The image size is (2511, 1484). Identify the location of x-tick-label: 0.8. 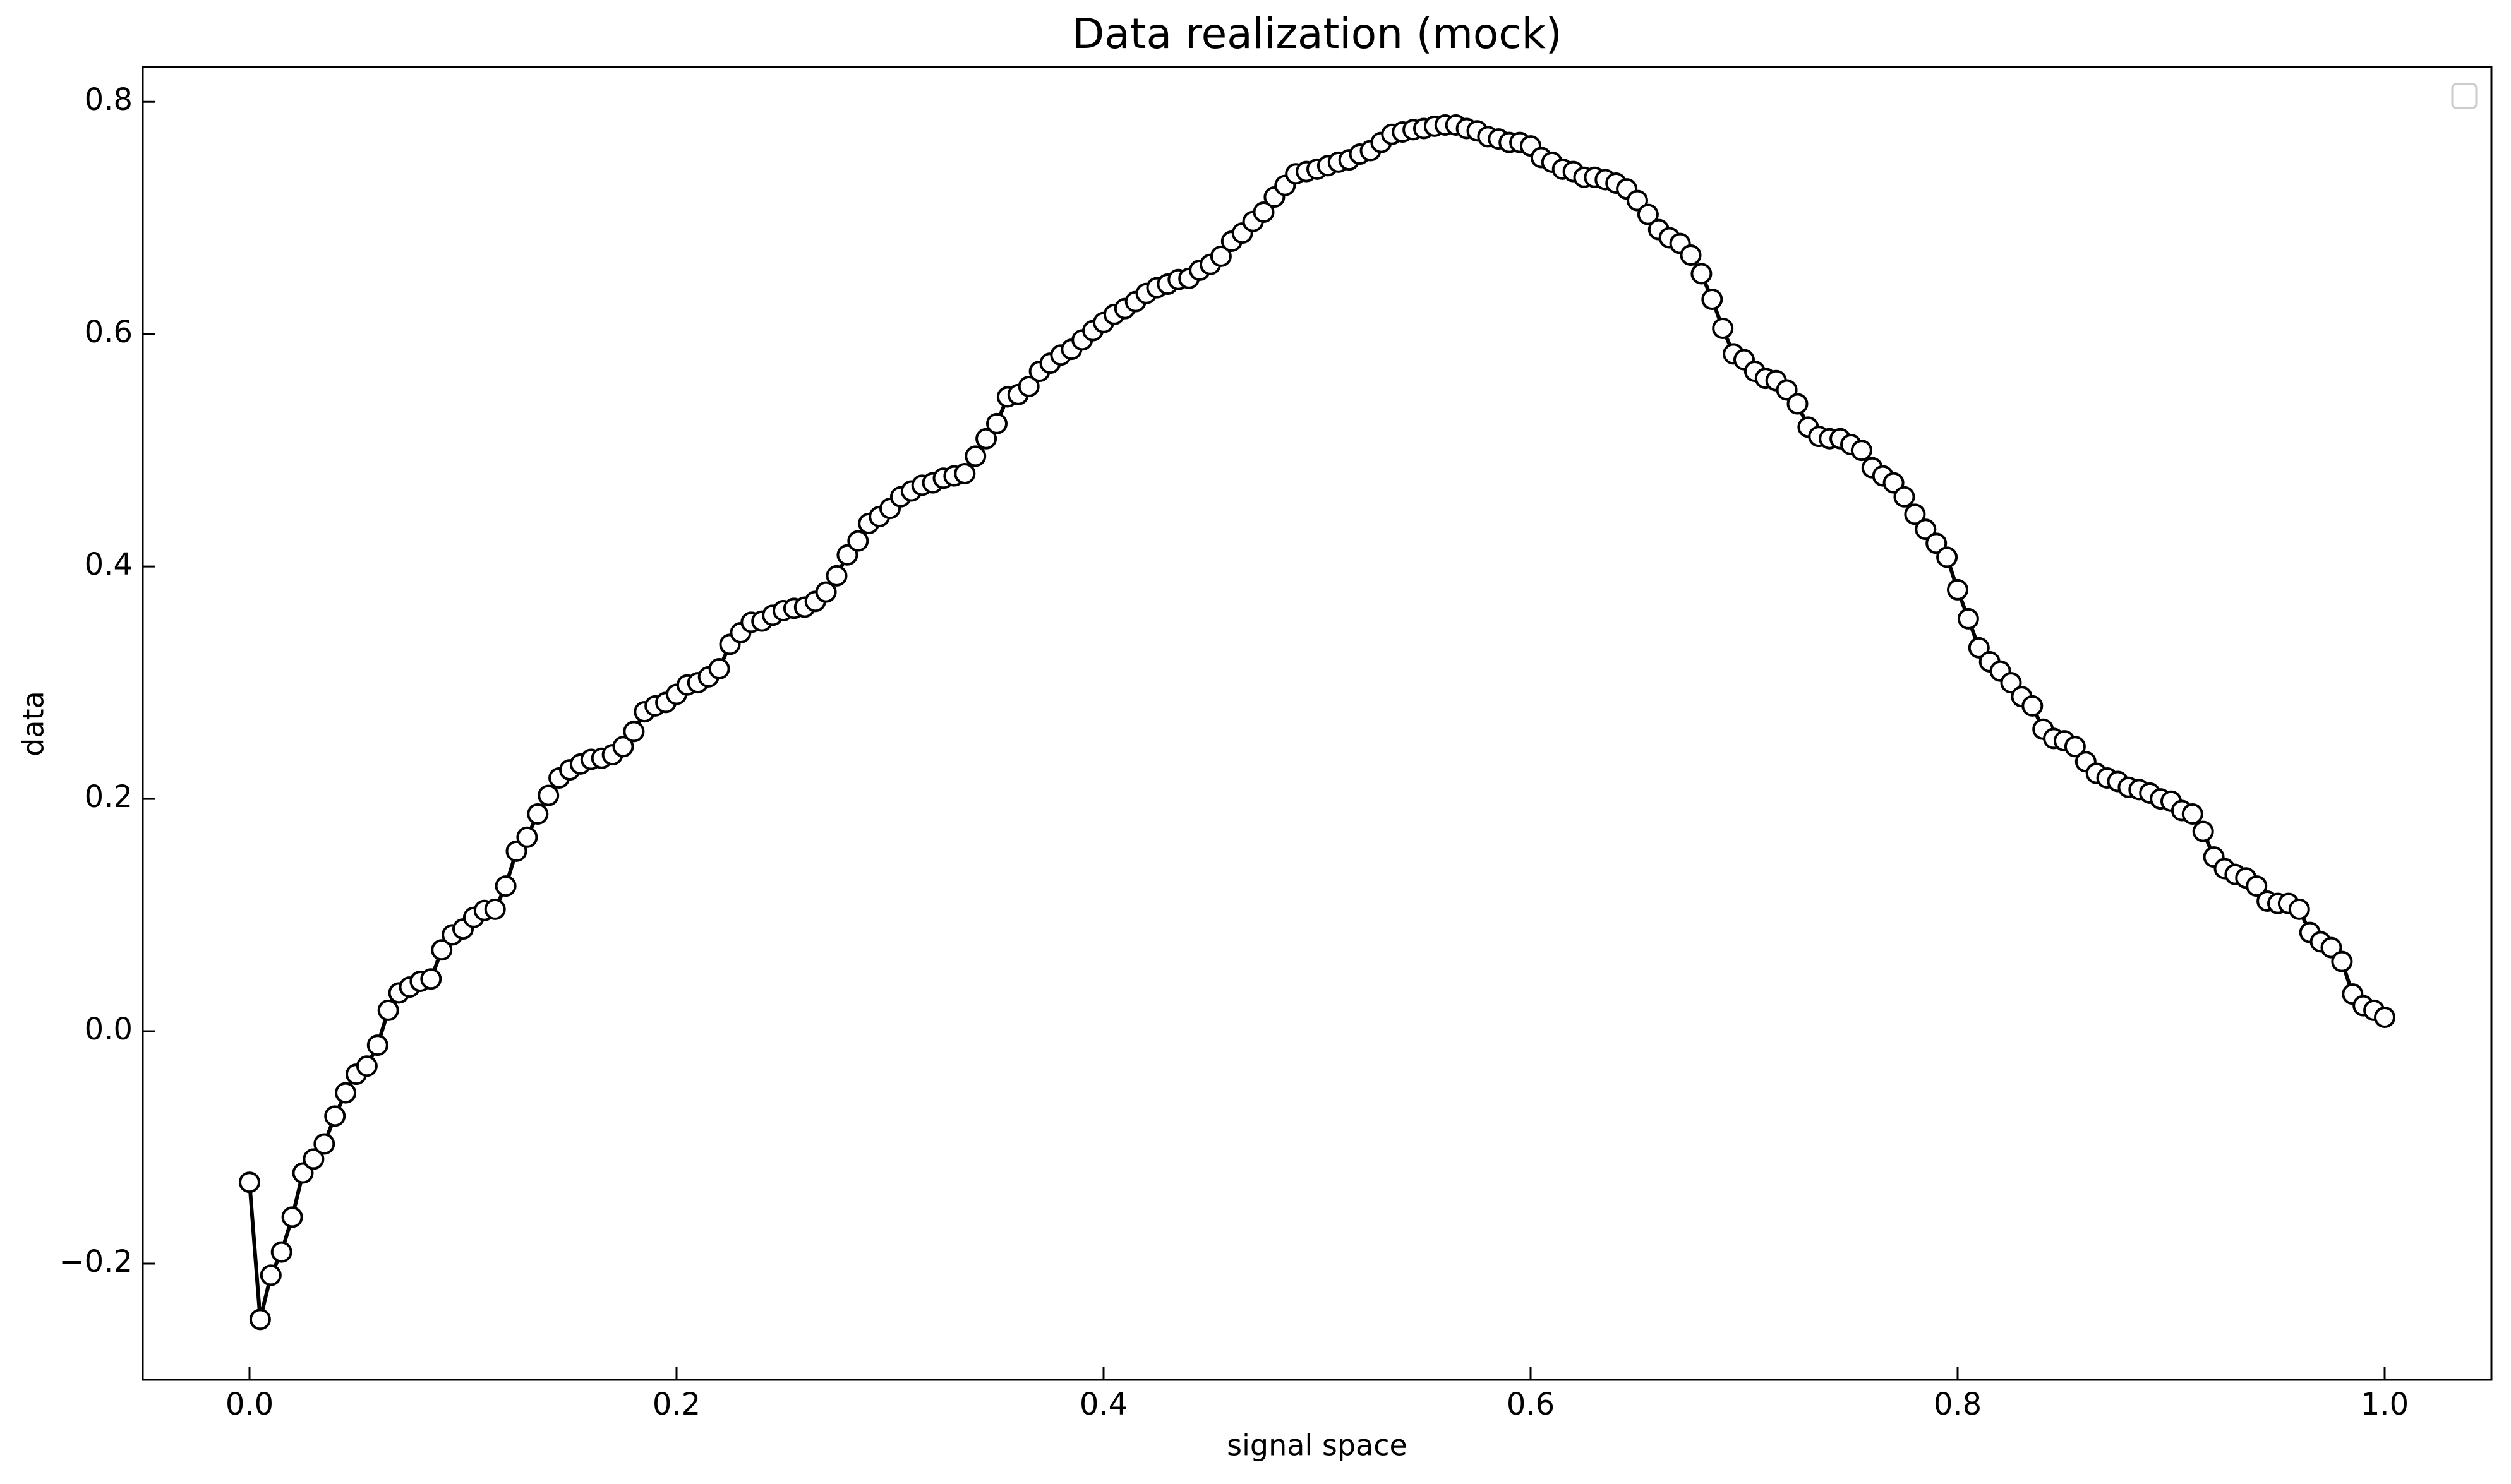
(1958, 1404).